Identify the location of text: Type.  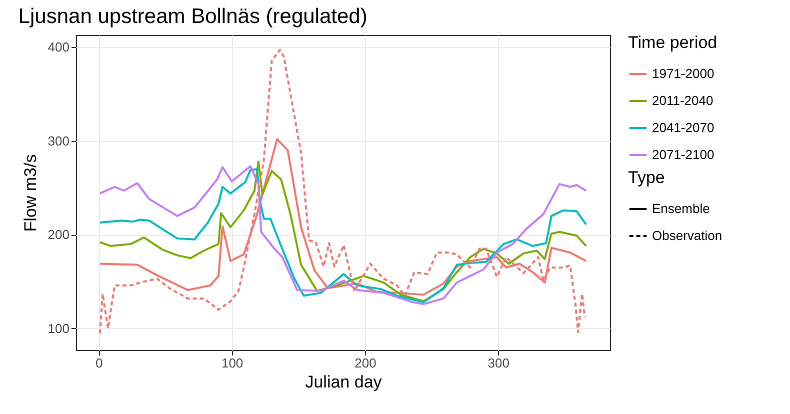
(646, 177).